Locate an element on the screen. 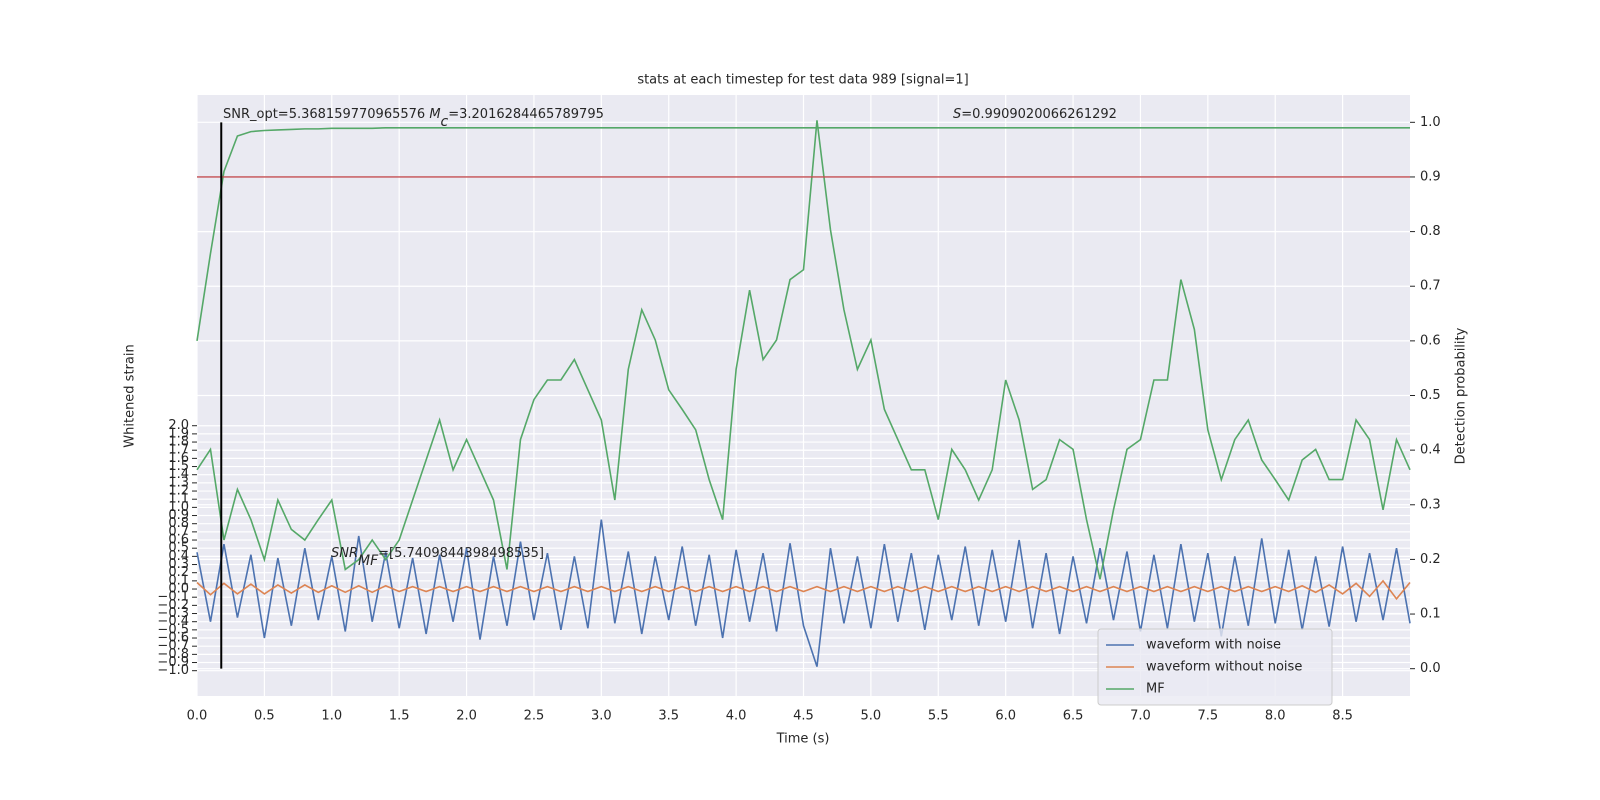 Image resolution: width=1600 pixels, height=800 pixels. y-tick-label: 0.5 is located at coordinates (178, 548).